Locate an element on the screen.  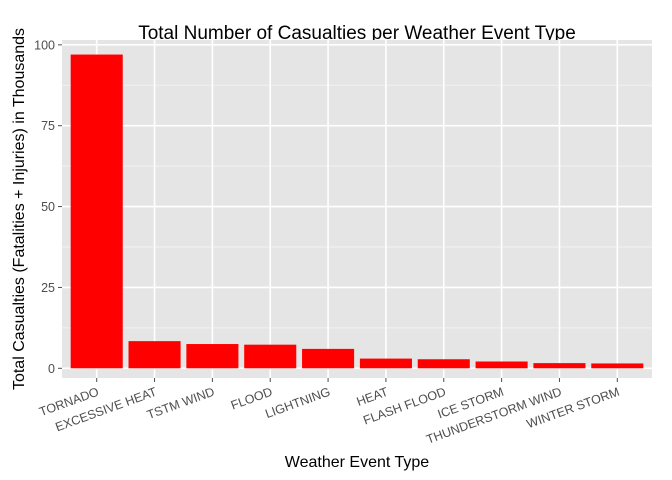
bar-thunderstorm-wind is located at coordinates (559, 366).